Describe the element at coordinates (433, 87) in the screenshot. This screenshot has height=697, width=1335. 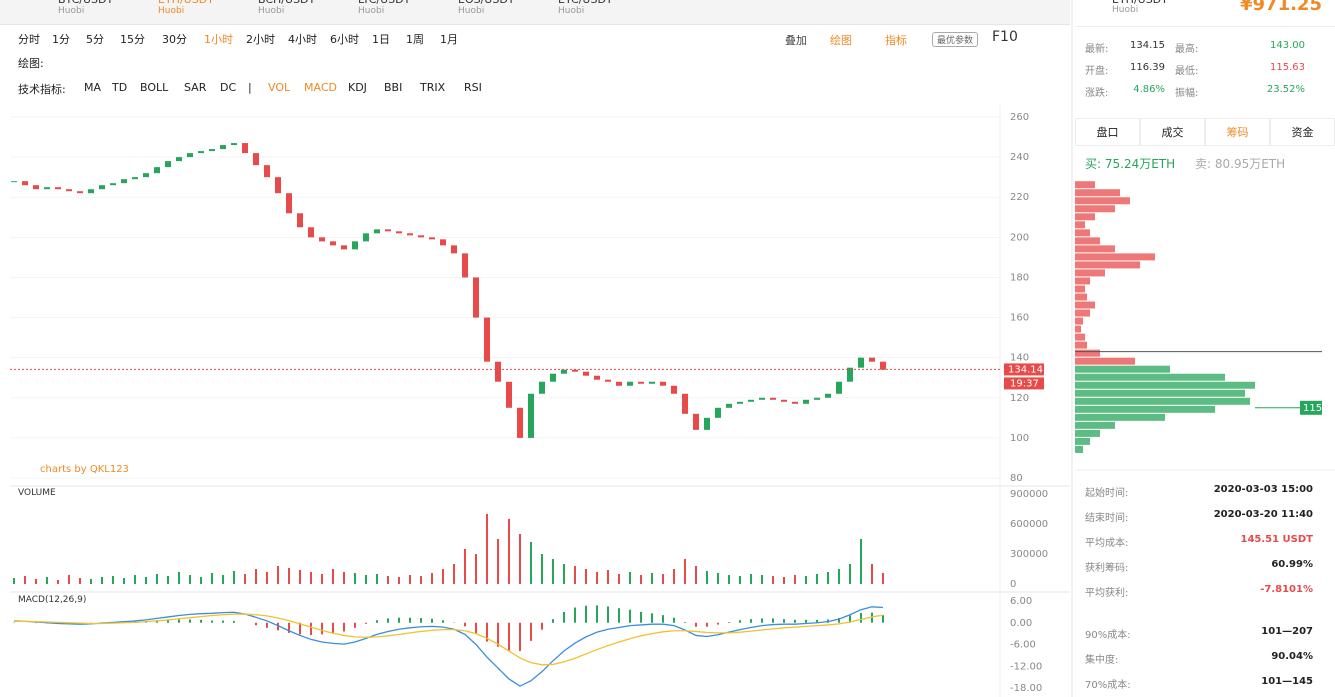
I see `indicator-button: TRIX` at that location.